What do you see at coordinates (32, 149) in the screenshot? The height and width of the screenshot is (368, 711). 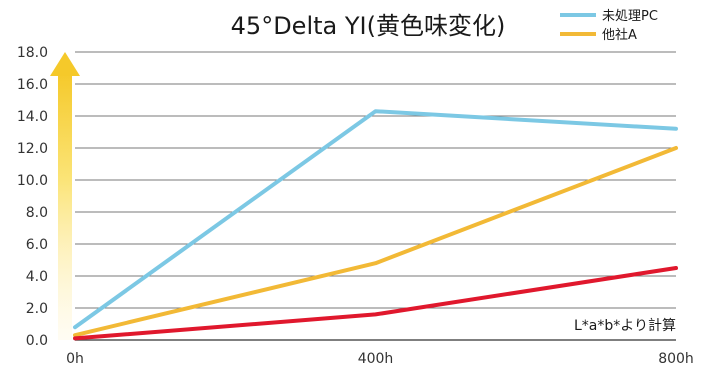 I see `y-tick-label: 12.0` at bounding box center [32, 149].